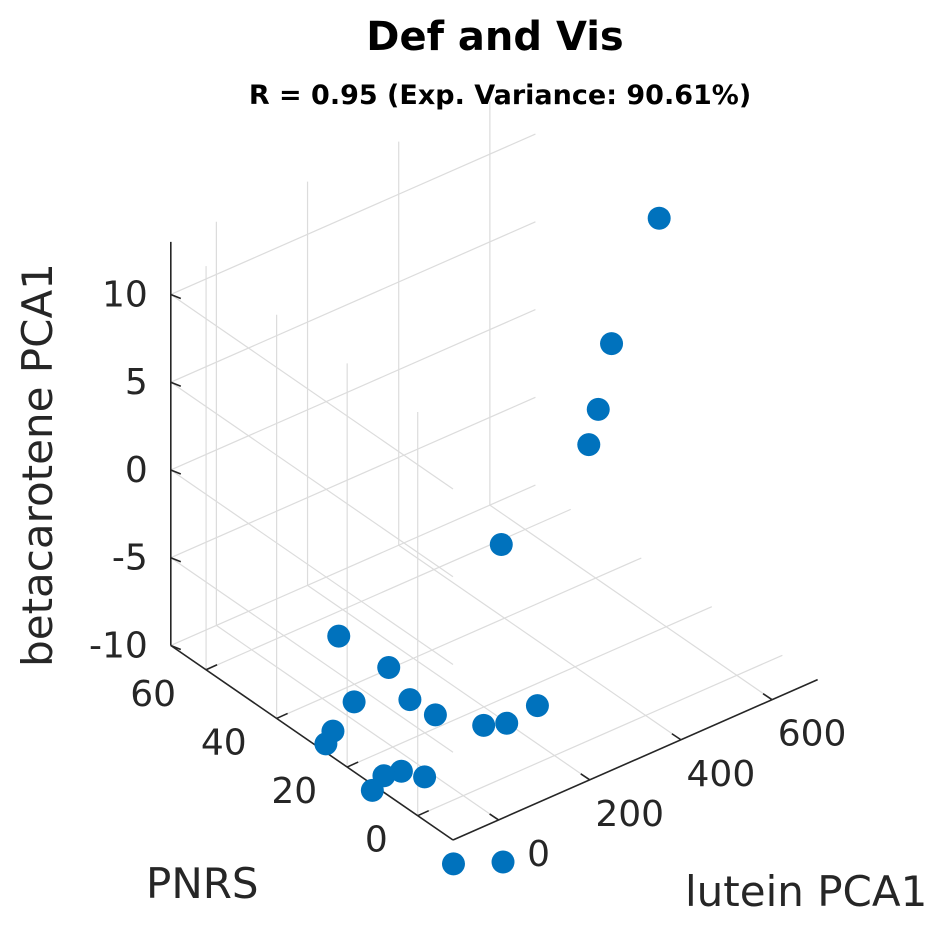 The width and height of the screenshot is (945, 945). I want to click on y-tick-label: 40, so click(224, 742).